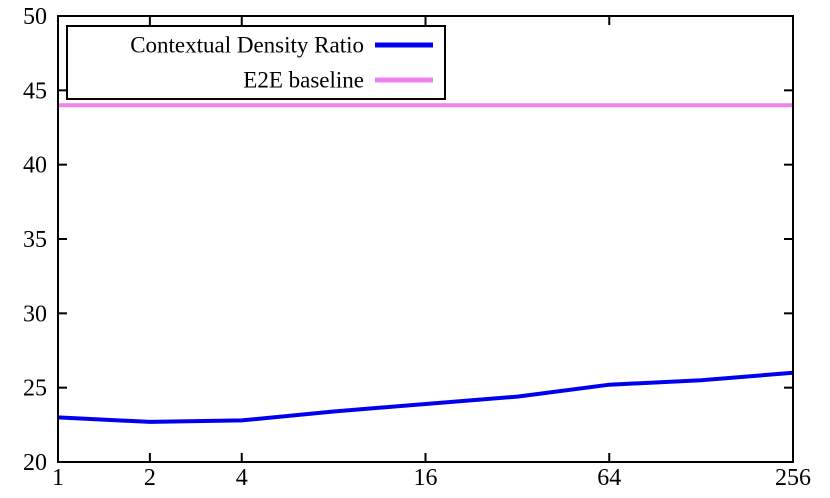 The width and height of the screenshot is (830, 498). Describe the element at coordinates (35, 17) in the screenshot. I see `y-tick-label: 50` at that location.